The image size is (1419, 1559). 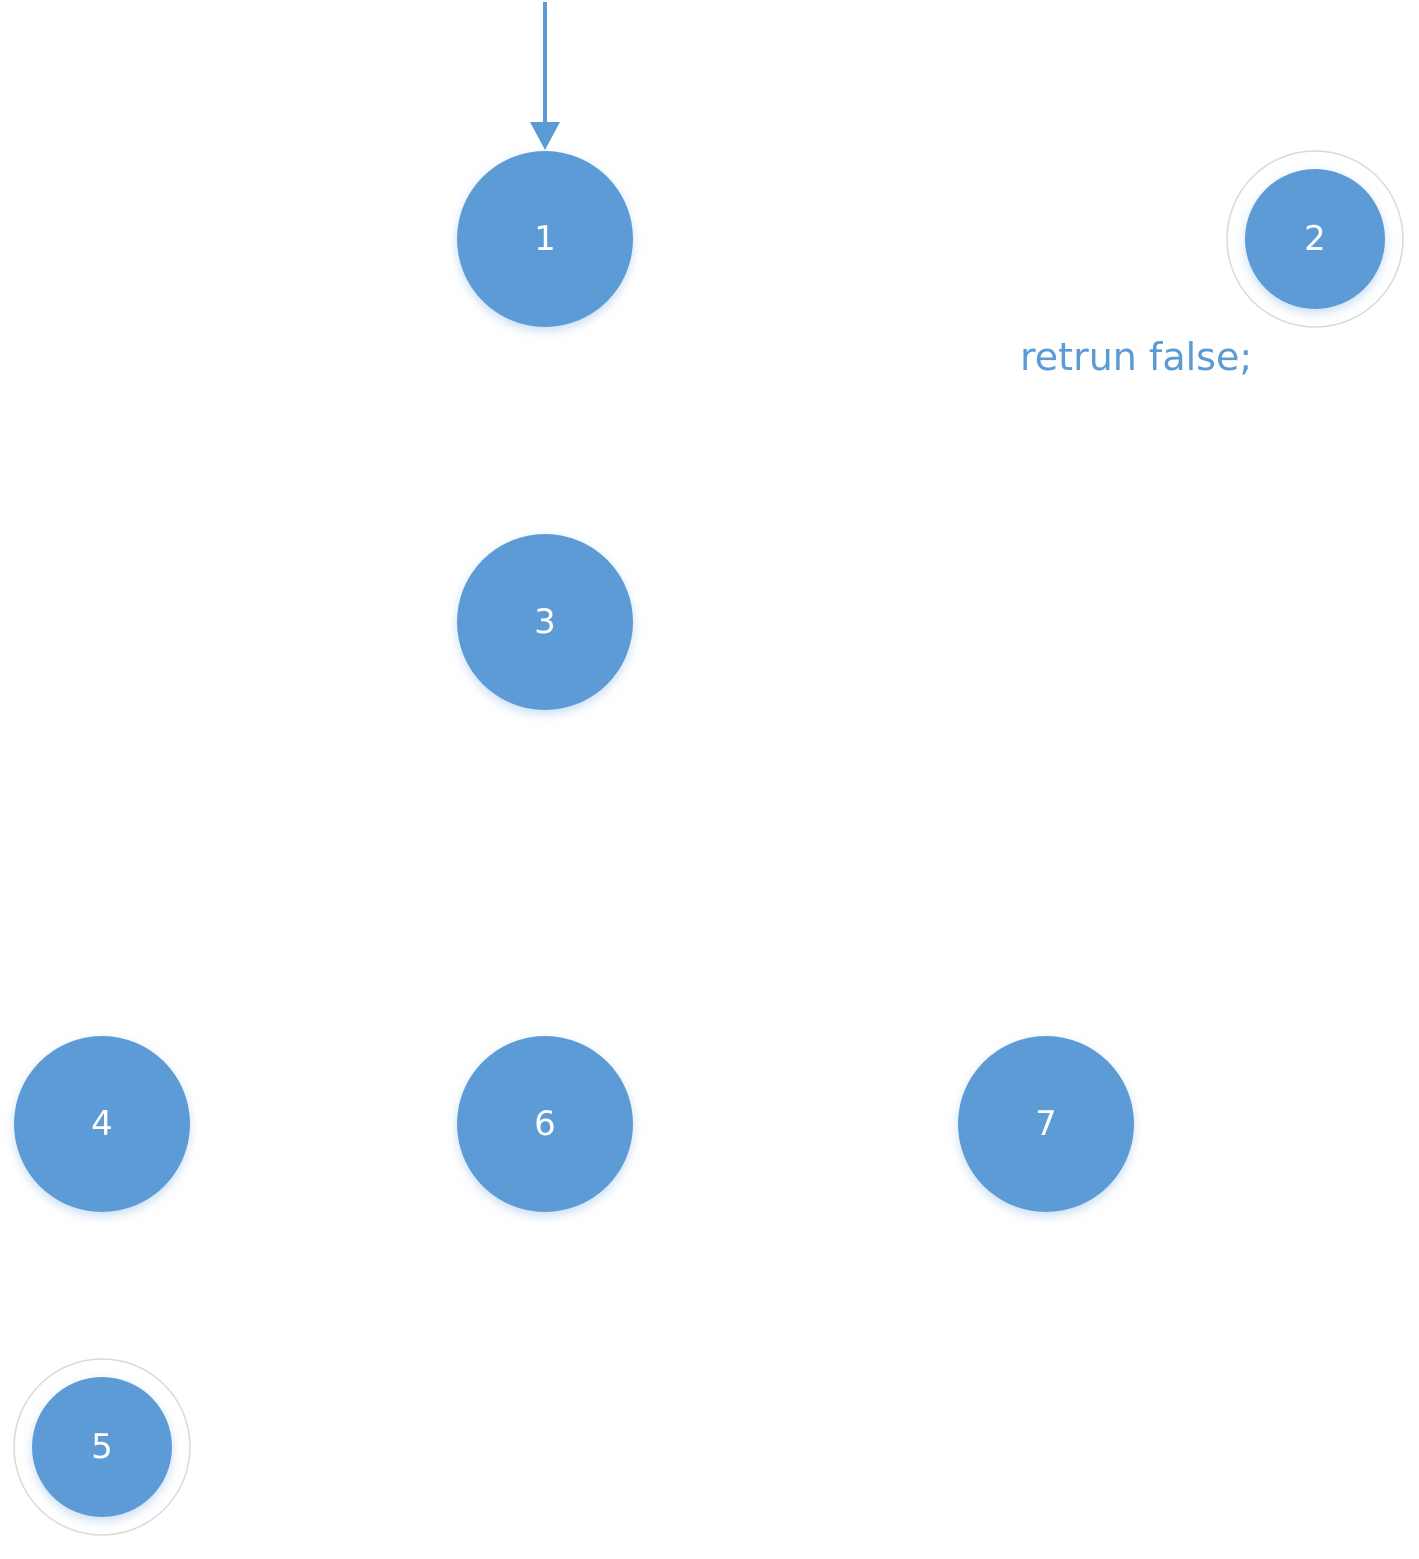 I want to click on state-7: 7, so click(x=1046, y=1124).